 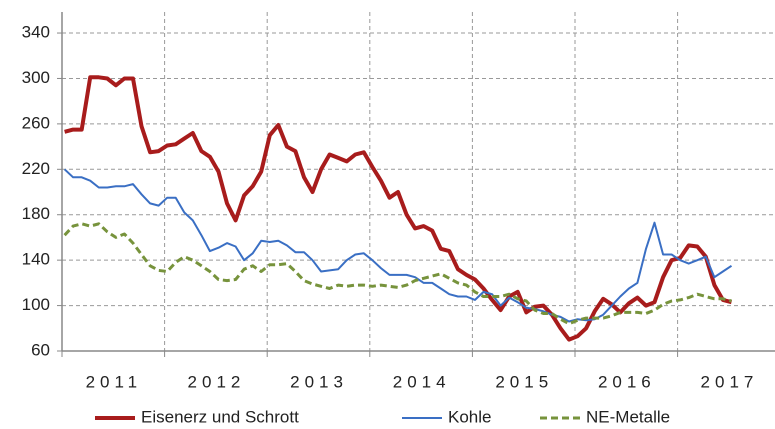 What do you see at coordinates (36, 259) in the screenshot?
I see `y-tick-label: 140` at bounding box center [36, 259].